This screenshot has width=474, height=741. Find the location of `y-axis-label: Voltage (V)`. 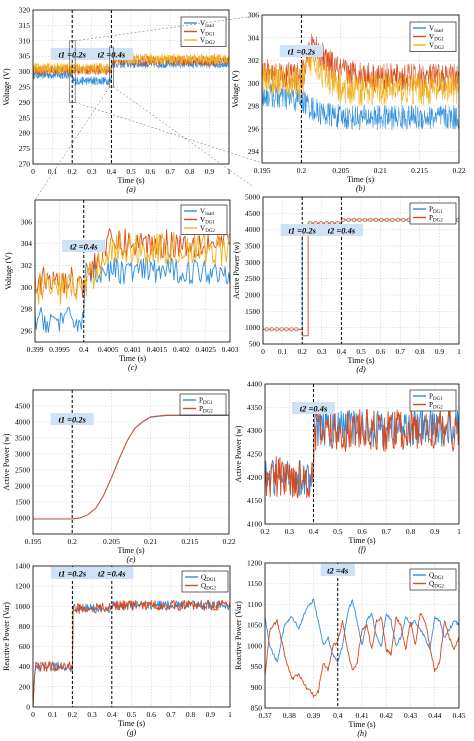

y-axis-label: Voltage (V) is located at coordinates (6, 87).